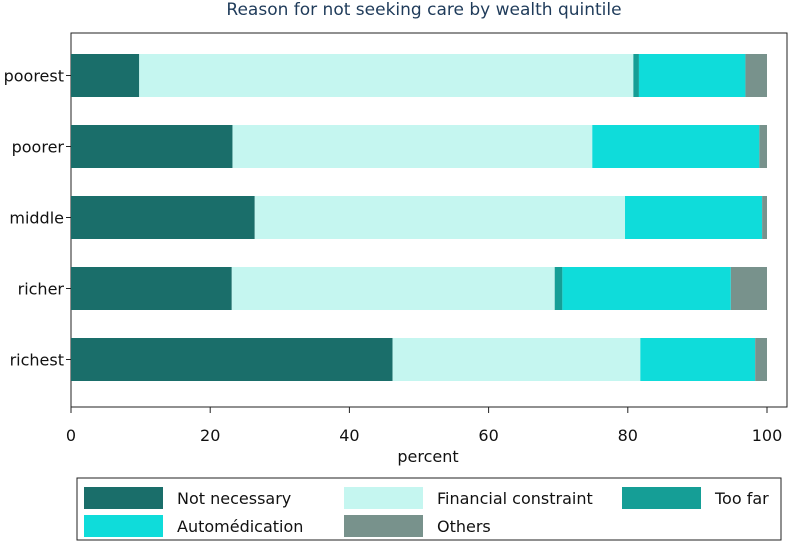  I want to click on category-labels: poorest poorer middle richer richest, so click(37, 218).